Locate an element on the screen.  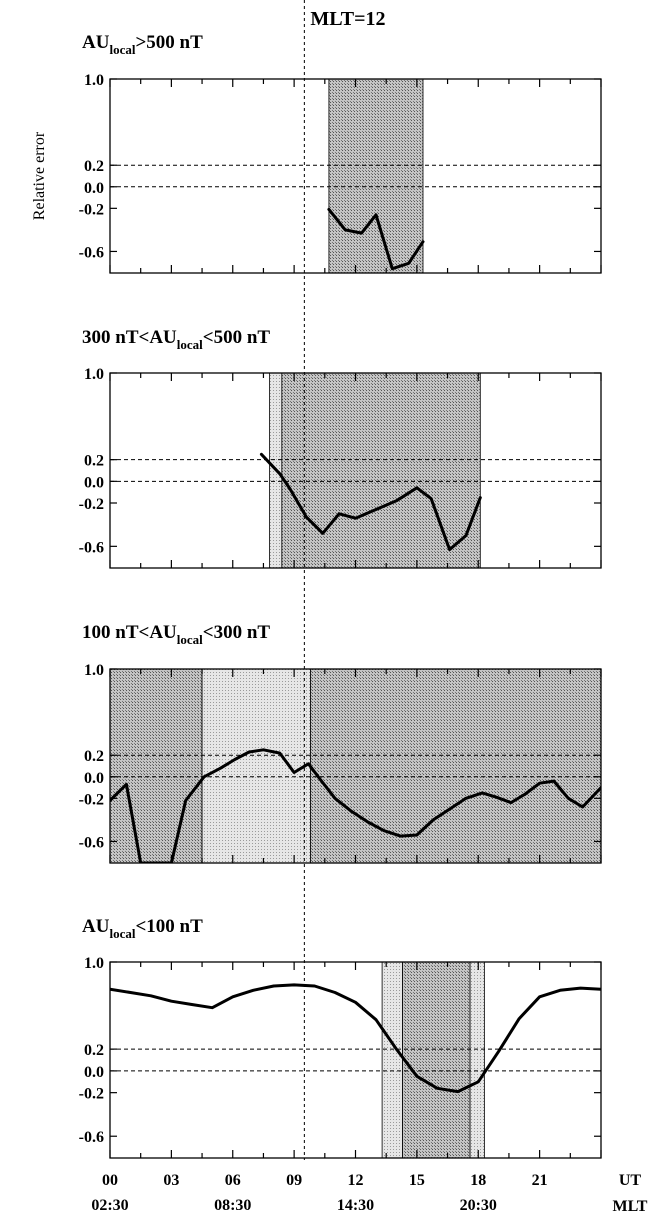
mlt-tick-label: 08:30 is located at coordinates (232, 1205).